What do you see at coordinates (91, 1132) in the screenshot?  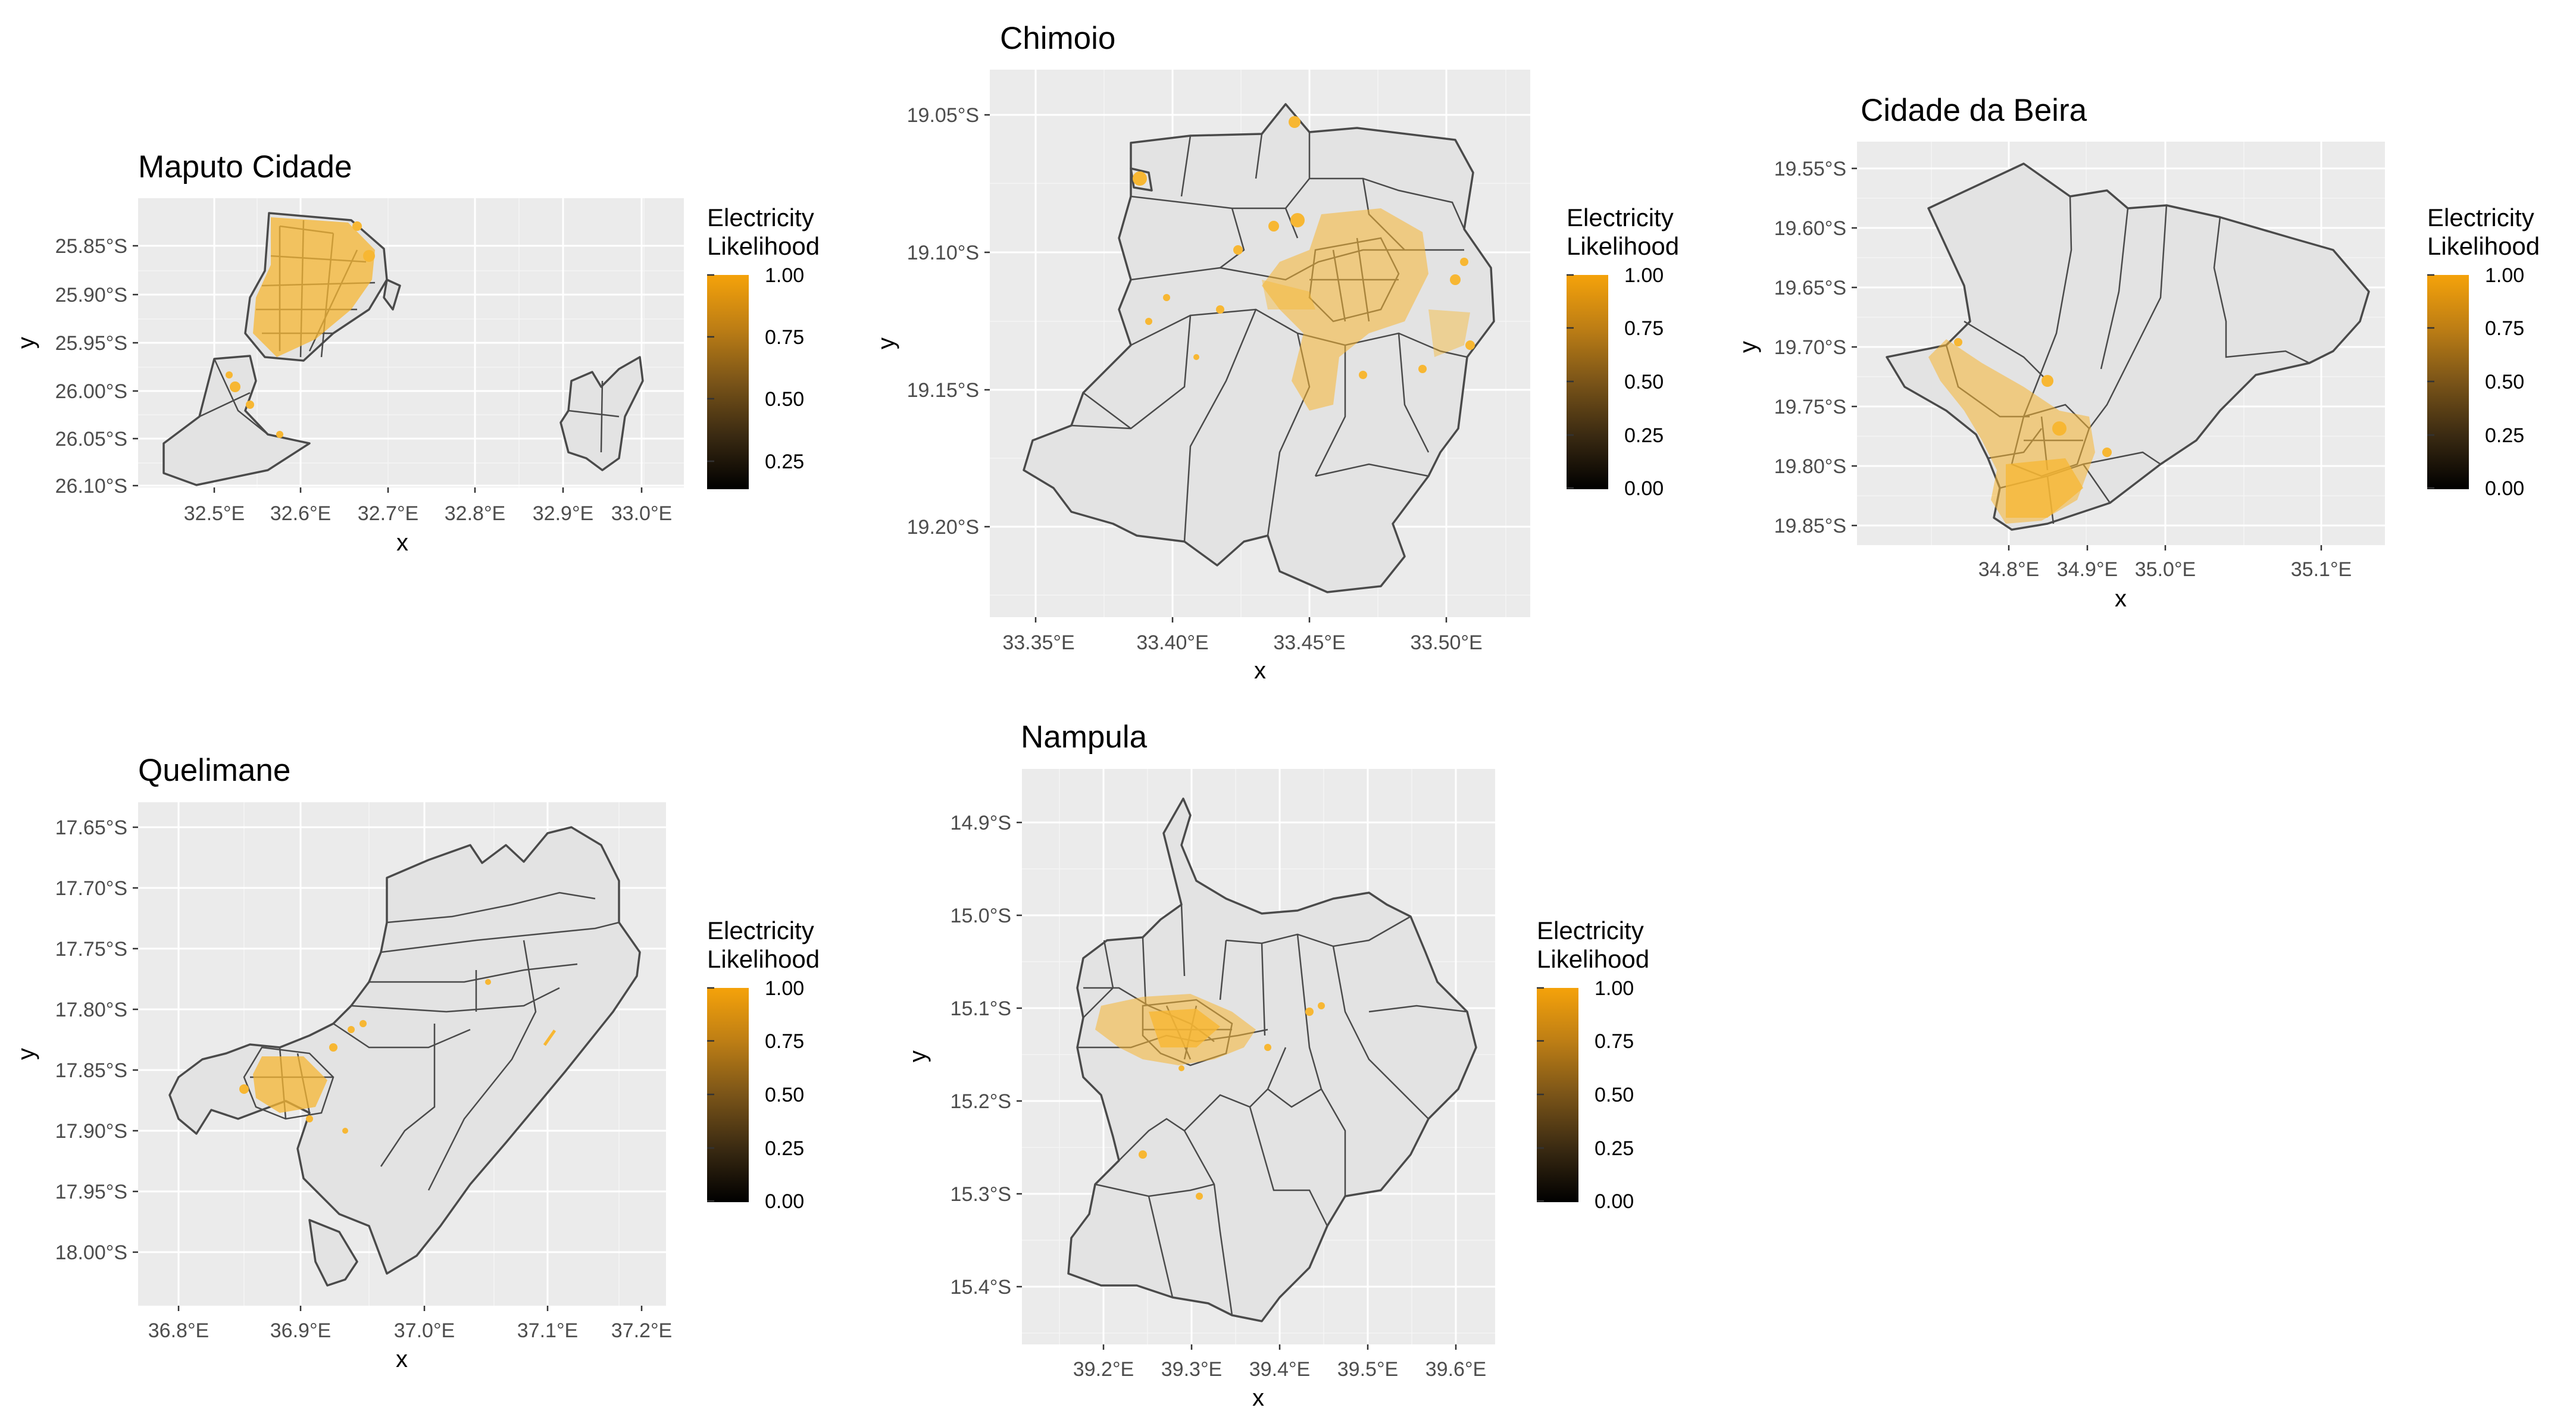 I see `y-tick-label: 17.90°S` at bounding box center [91, 1132].